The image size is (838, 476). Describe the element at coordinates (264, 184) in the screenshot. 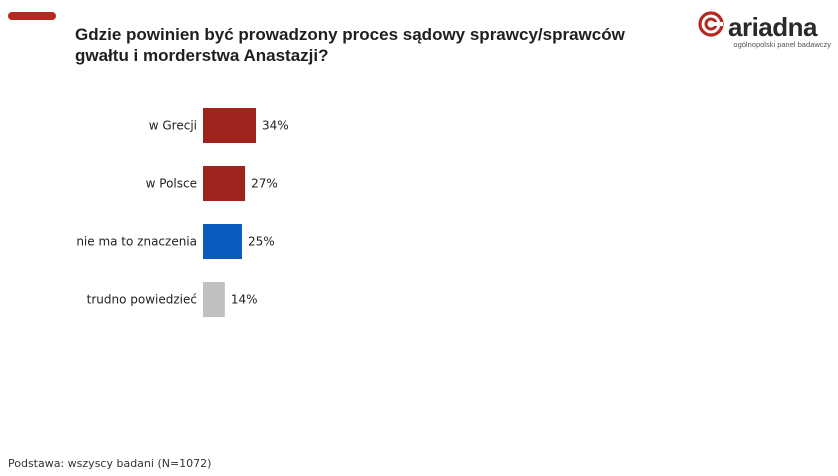

I see `value-label: 27%` at that location.